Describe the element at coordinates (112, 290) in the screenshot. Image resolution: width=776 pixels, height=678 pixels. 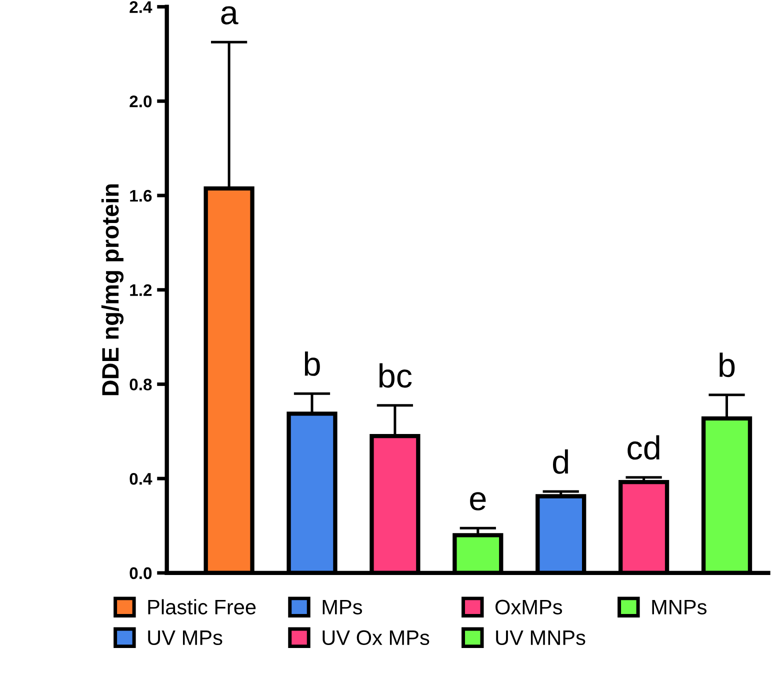
I see `y-axis-title: DDE ng/mg protein` at that location.